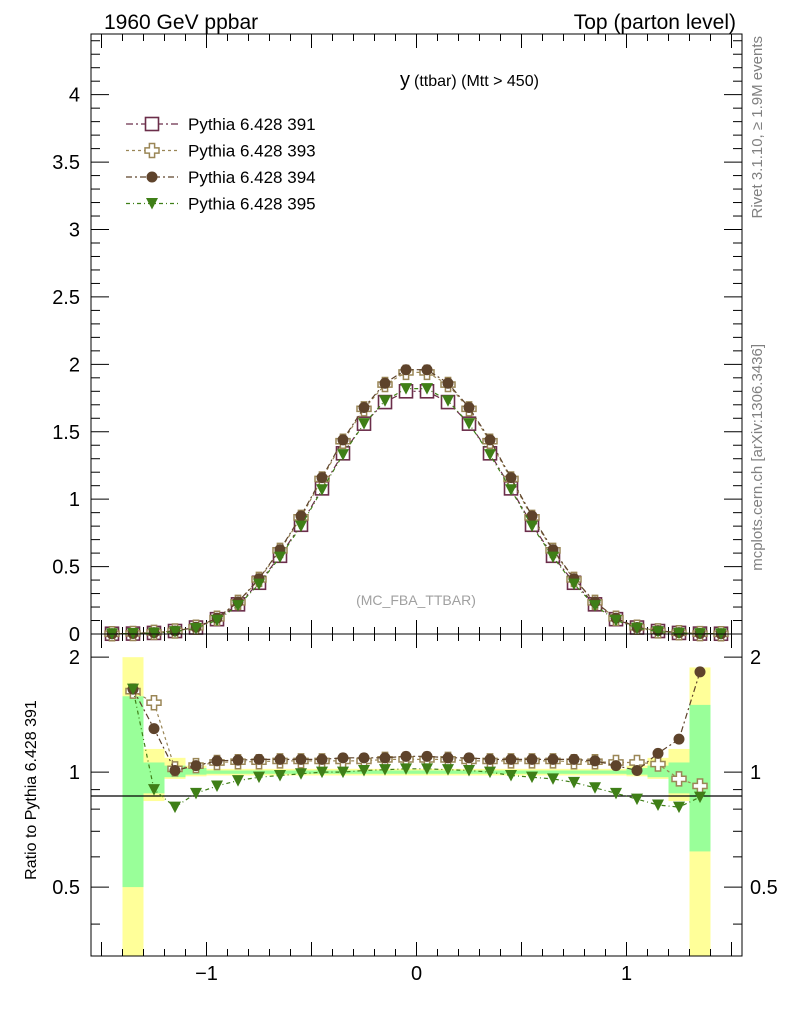  What do you see at coordinates (74, 96) in the screenshot?
I see `y-tick-label: 4` at bounding box center [74, 96].